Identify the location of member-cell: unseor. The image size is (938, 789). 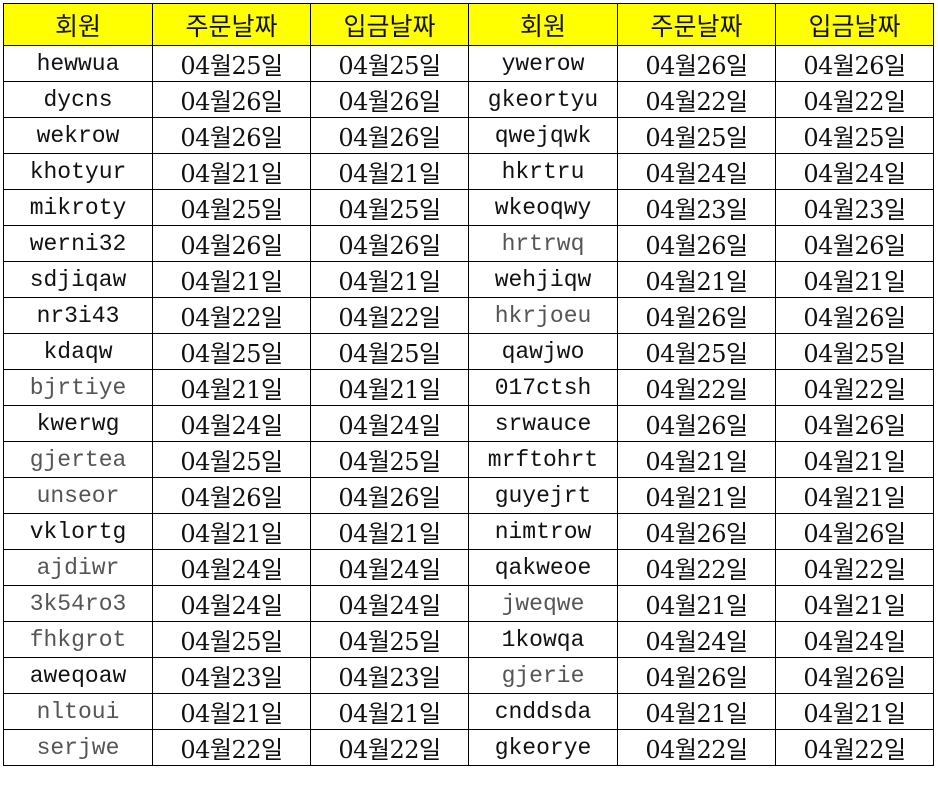
(78, 495).